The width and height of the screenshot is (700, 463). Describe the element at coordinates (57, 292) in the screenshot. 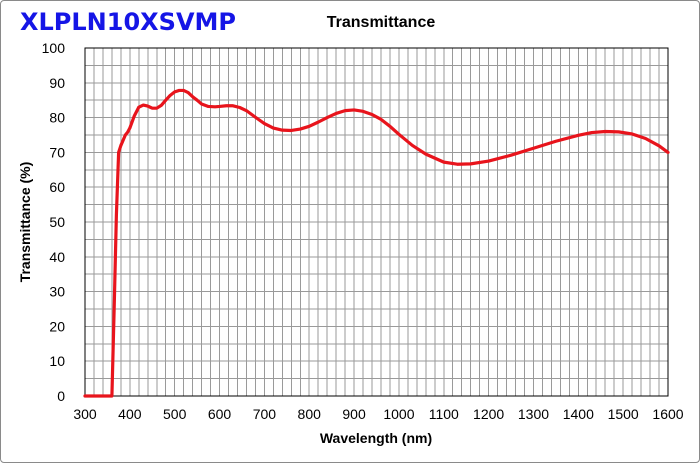

I see `y-tick-label: 30` at that location.